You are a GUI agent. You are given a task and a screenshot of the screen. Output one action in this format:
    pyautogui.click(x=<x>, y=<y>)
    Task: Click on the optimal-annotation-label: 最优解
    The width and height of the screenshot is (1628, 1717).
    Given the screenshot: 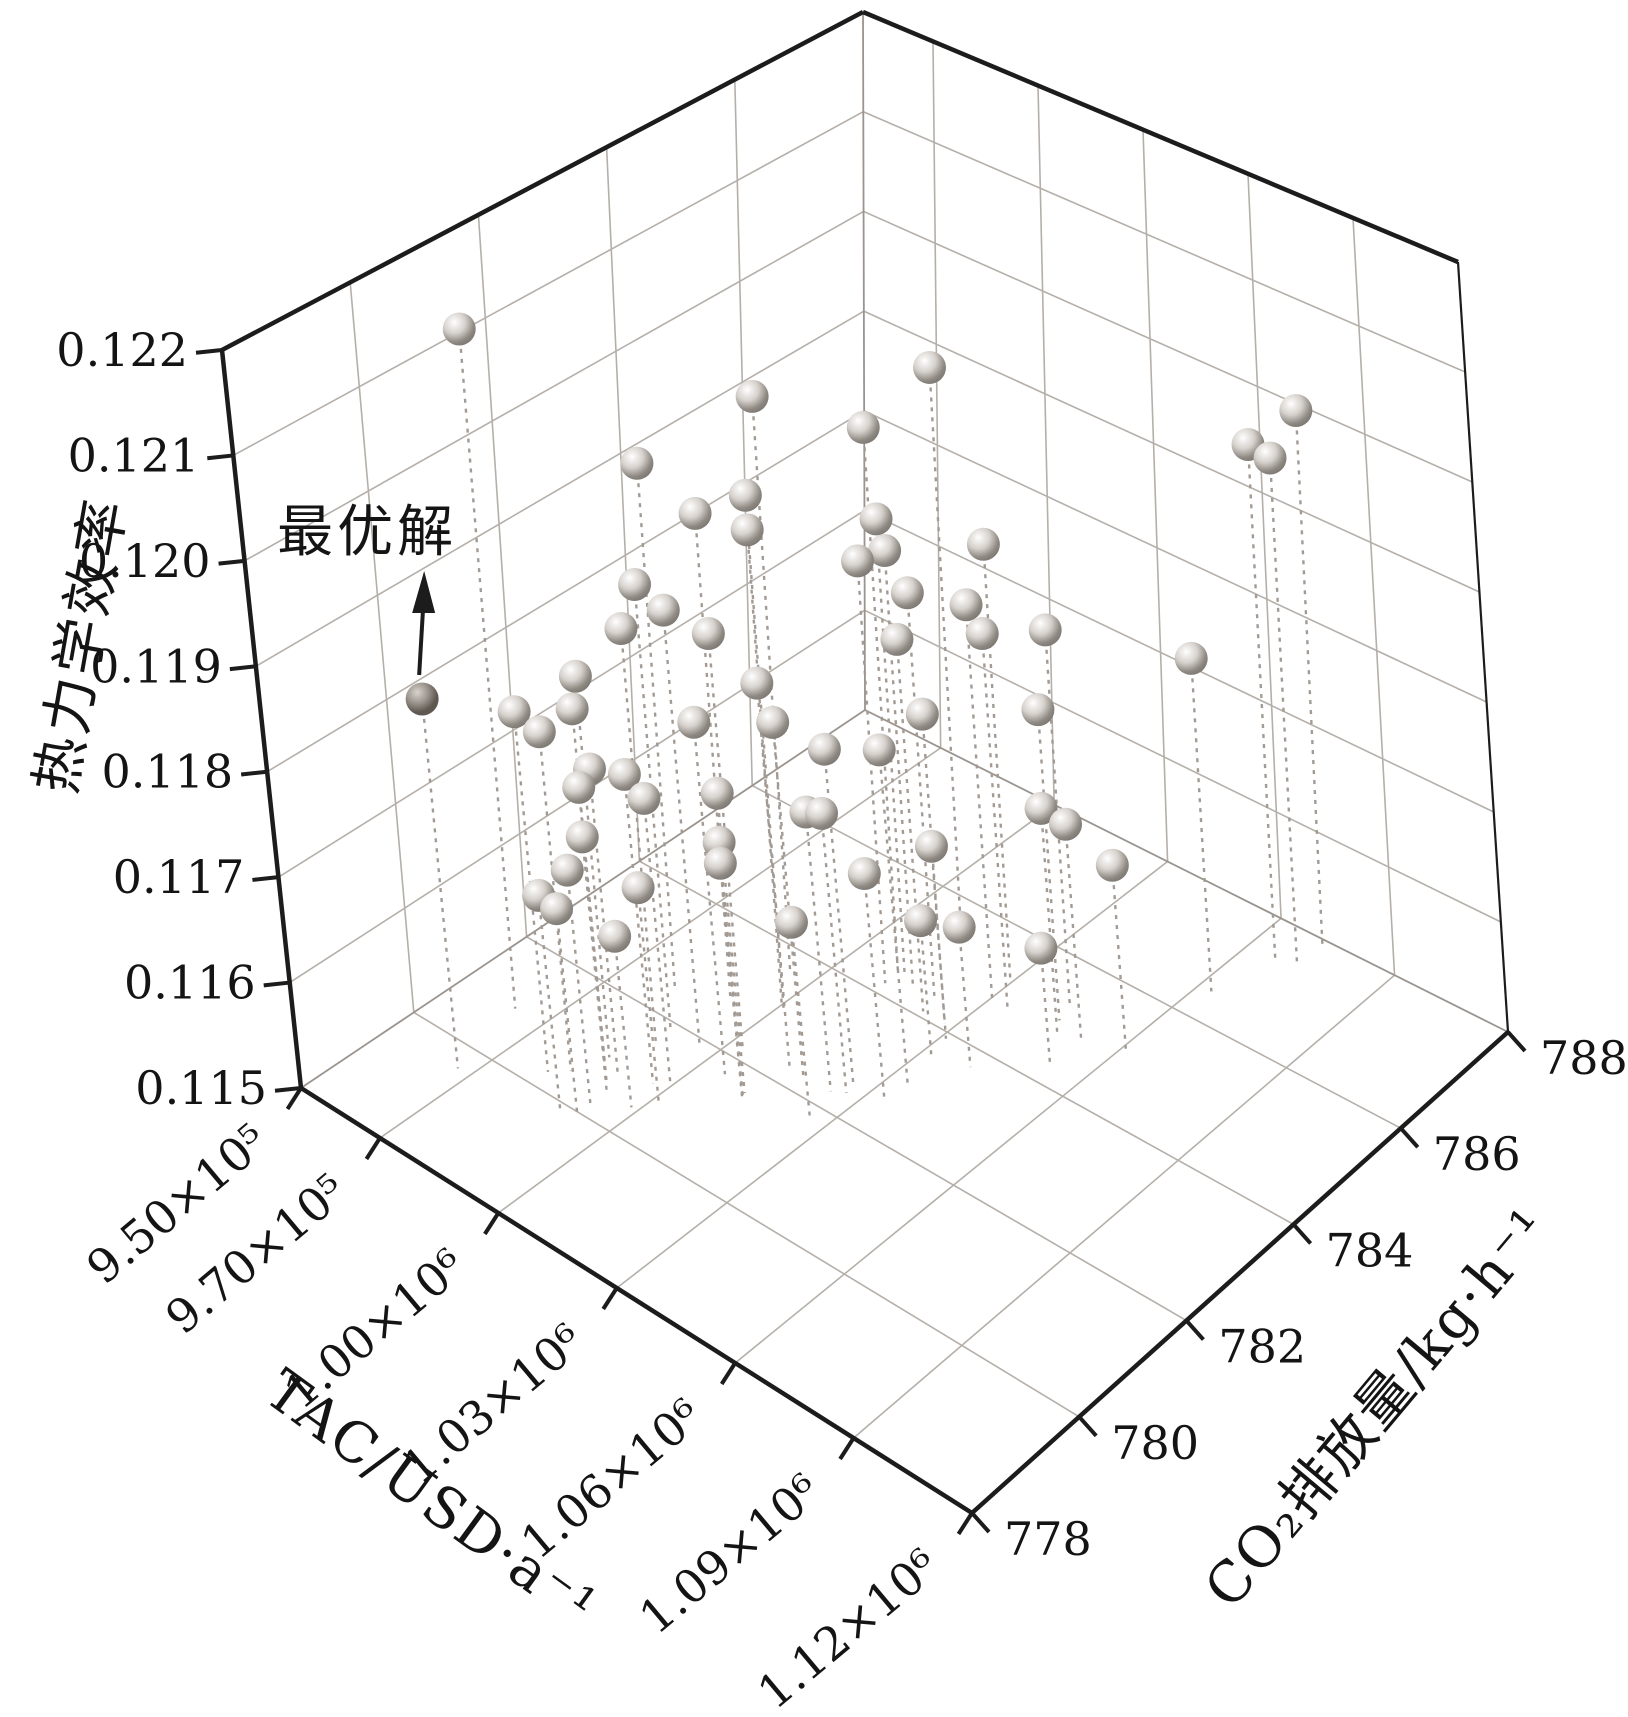 What is the action you would take?
    pyautogui.click(x=367, y=532)
    